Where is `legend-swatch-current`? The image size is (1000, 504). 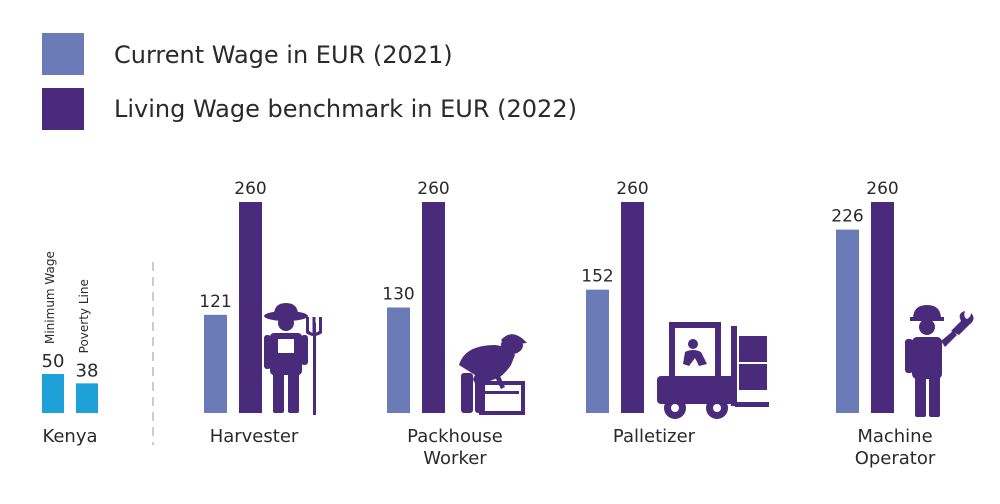
legend-swatch-current is located at coordinates (63, 54).